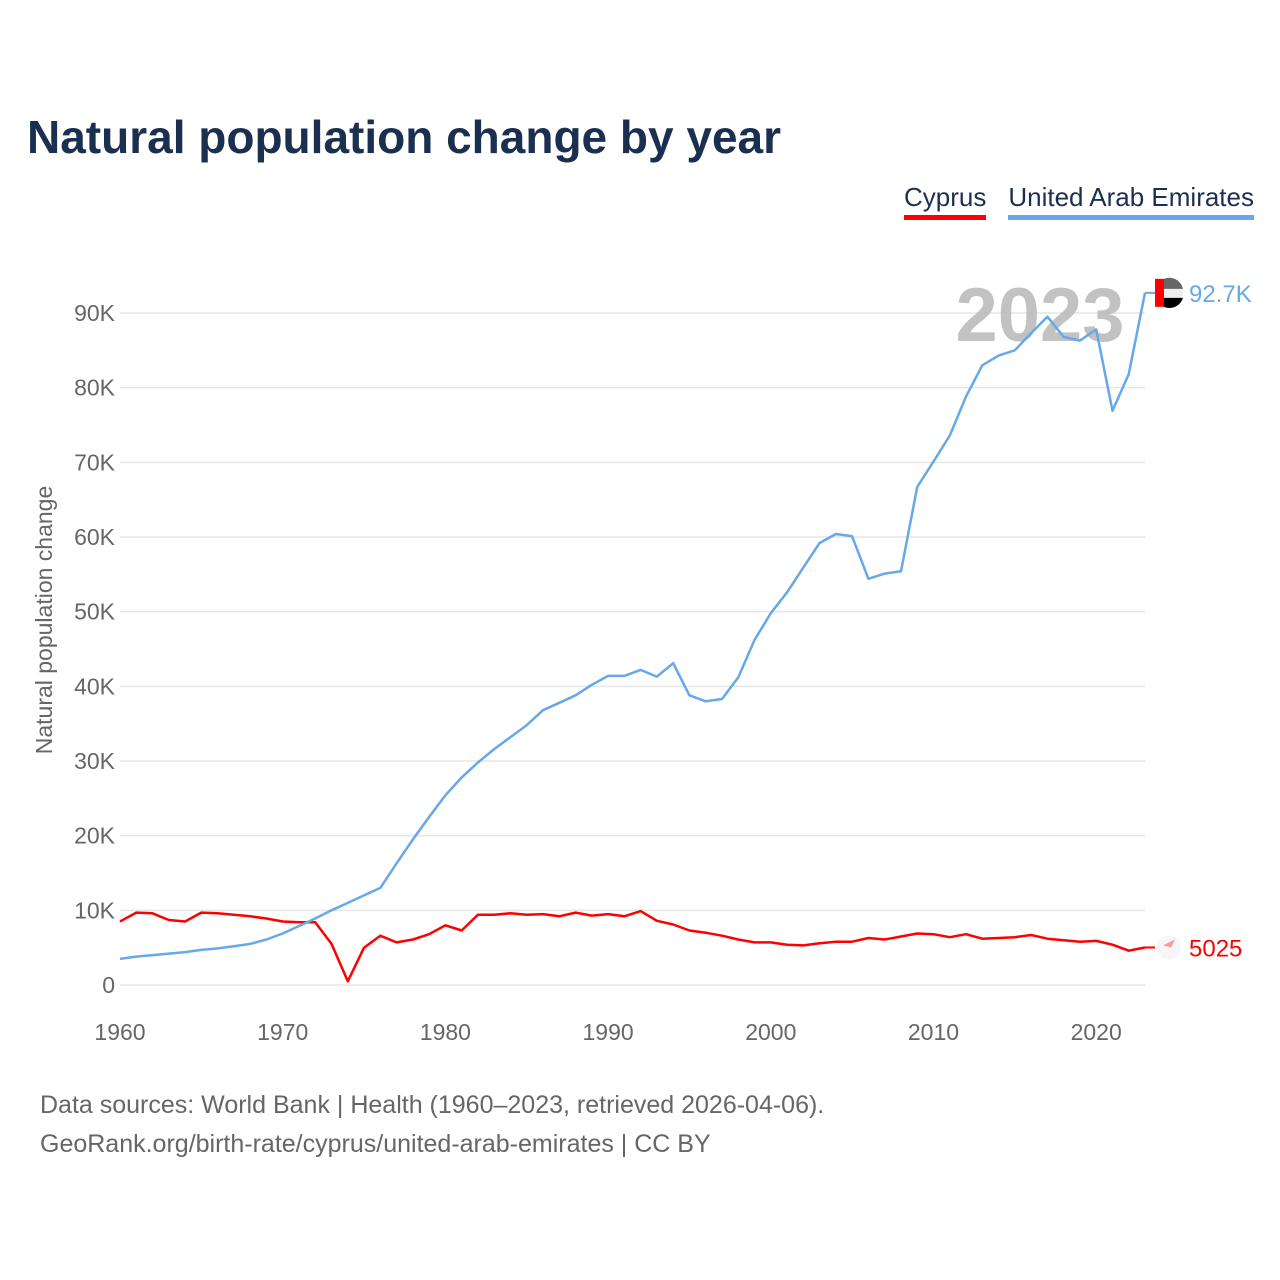  Describe the element at coordinates (108, 985) in the screenshot. I see `y-tick-label: 0` at that location.